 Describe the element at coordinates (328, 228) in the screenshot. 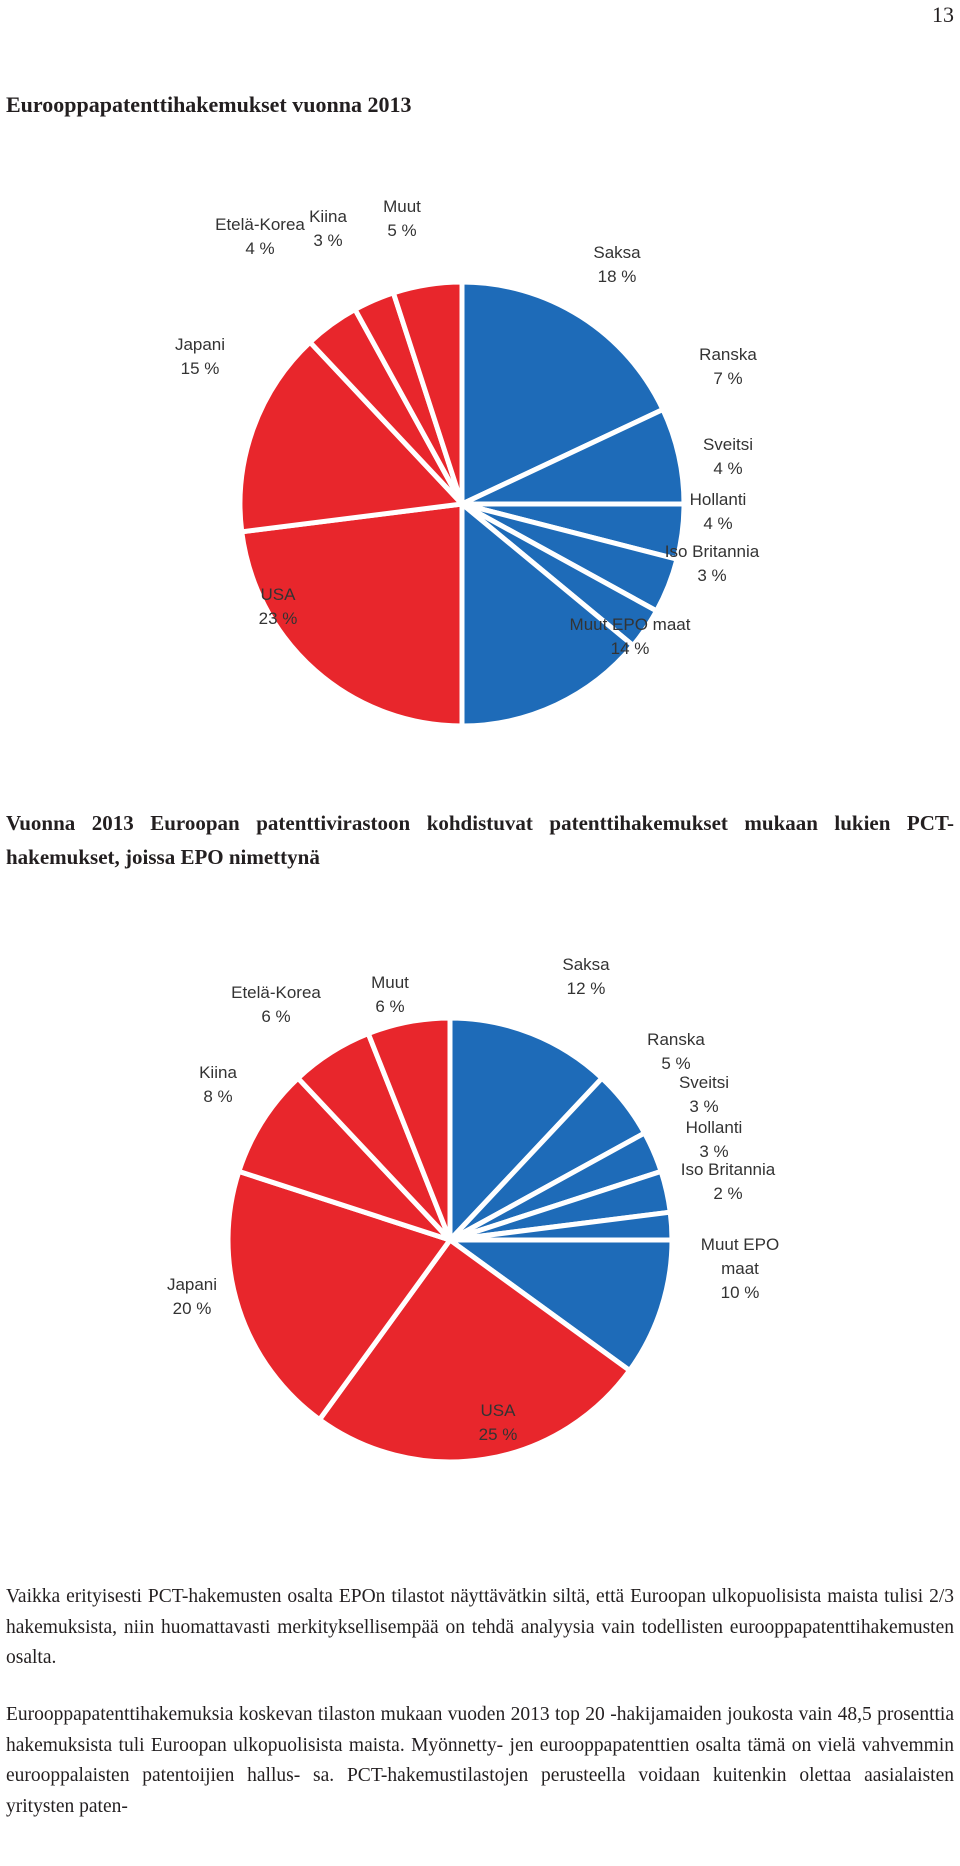

I see `slice-label-kiina: Kiina 3 %` at that location.